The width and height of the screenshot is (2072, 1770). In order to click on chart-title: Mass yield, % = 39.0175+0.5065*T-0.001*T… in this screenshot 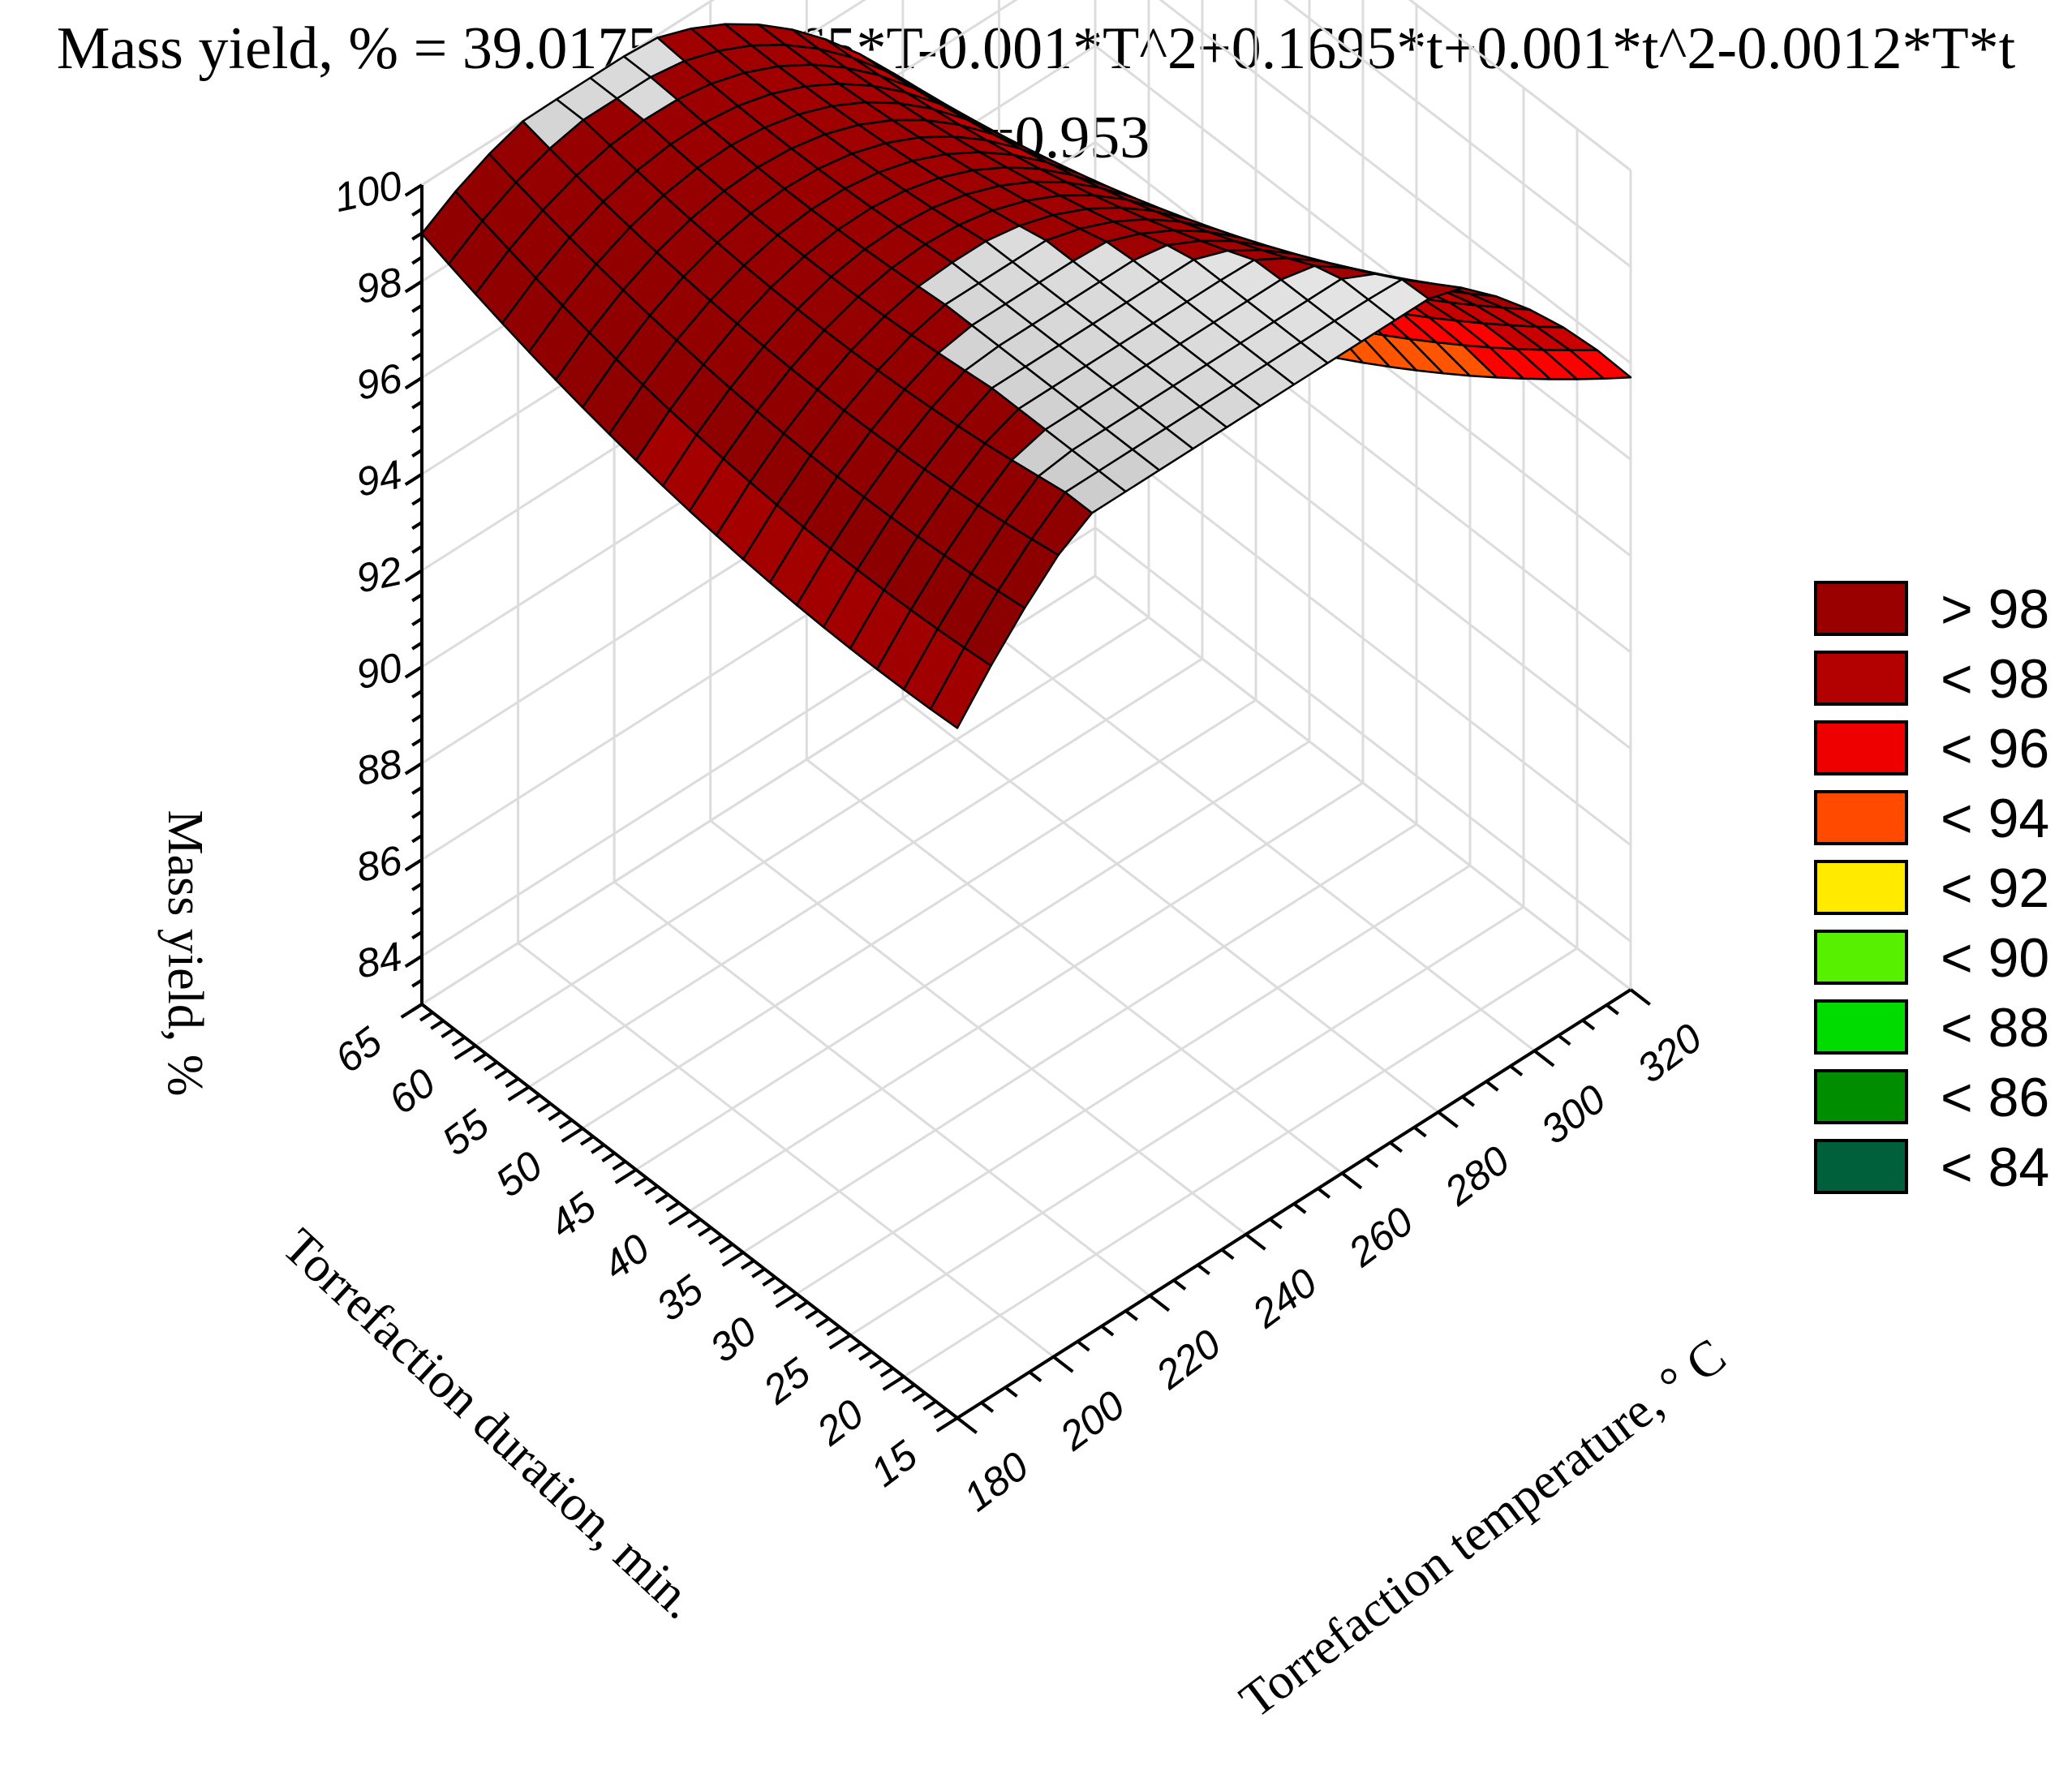, I will do `click(1036, 48)`.